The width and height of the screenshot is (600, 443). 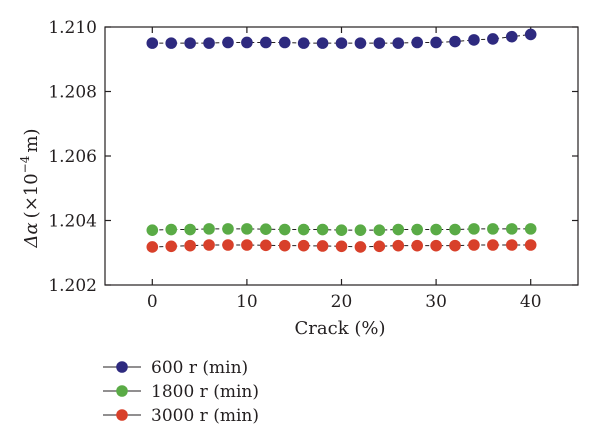 I want to click on x-tick-label: 0, so click(x=152, y=302).